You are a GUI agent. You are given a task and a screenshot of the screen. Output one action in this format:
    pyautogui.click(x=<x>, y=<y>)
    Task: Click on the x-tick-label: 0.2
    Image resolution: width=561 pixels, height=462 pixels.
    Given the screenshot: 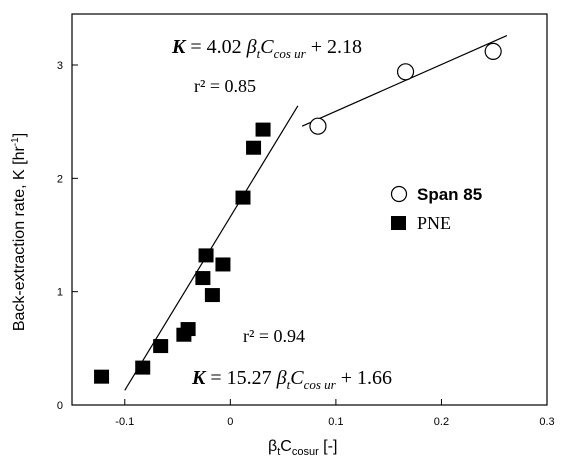 What is the action you would take?
    pyautogui.click(x=441, y=422)
    